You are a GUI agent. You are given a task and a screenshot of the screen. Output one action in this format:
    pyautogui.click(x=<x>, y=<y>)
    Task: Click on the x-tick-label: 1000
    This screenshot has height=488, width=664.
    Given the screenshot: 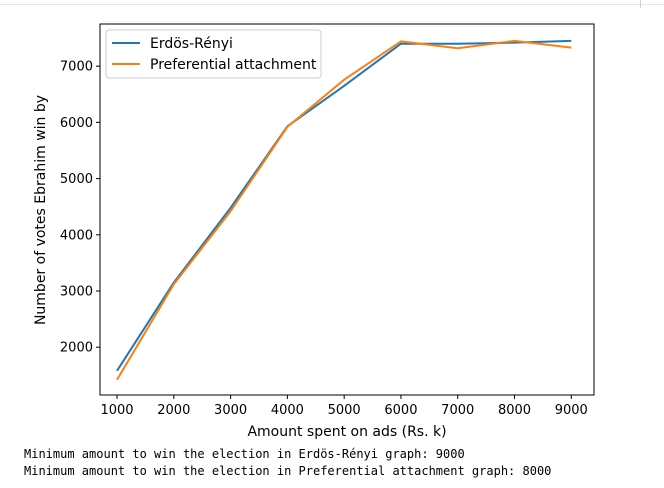 What is the action you would take?
    pyautogui.click(x=116, y=410)
    